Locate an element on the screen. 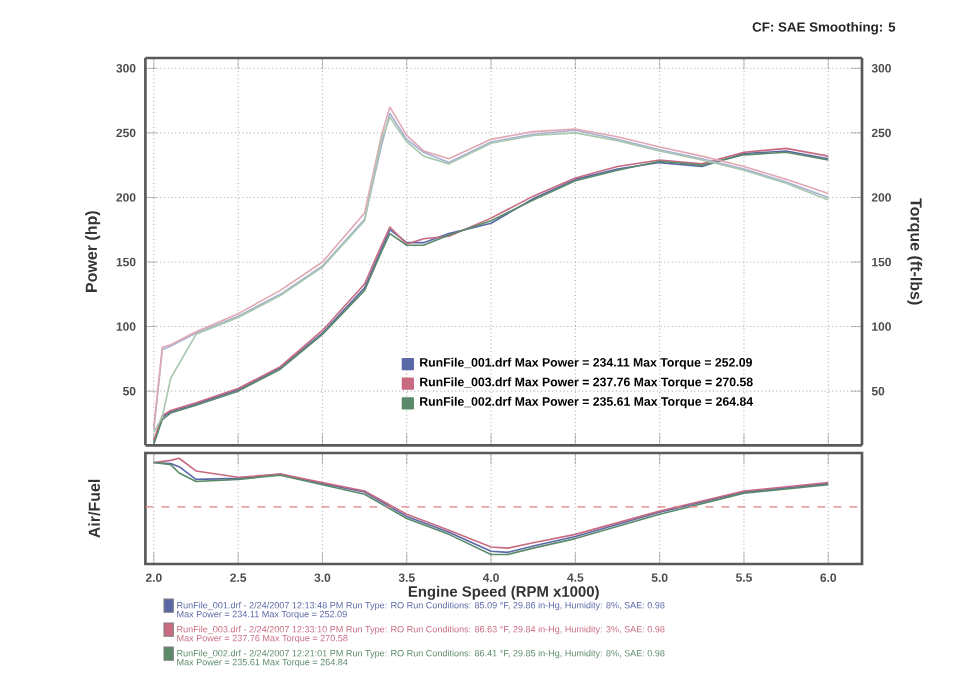  y-axis-title: Air/Fuel is located at coordinates (94, 508).